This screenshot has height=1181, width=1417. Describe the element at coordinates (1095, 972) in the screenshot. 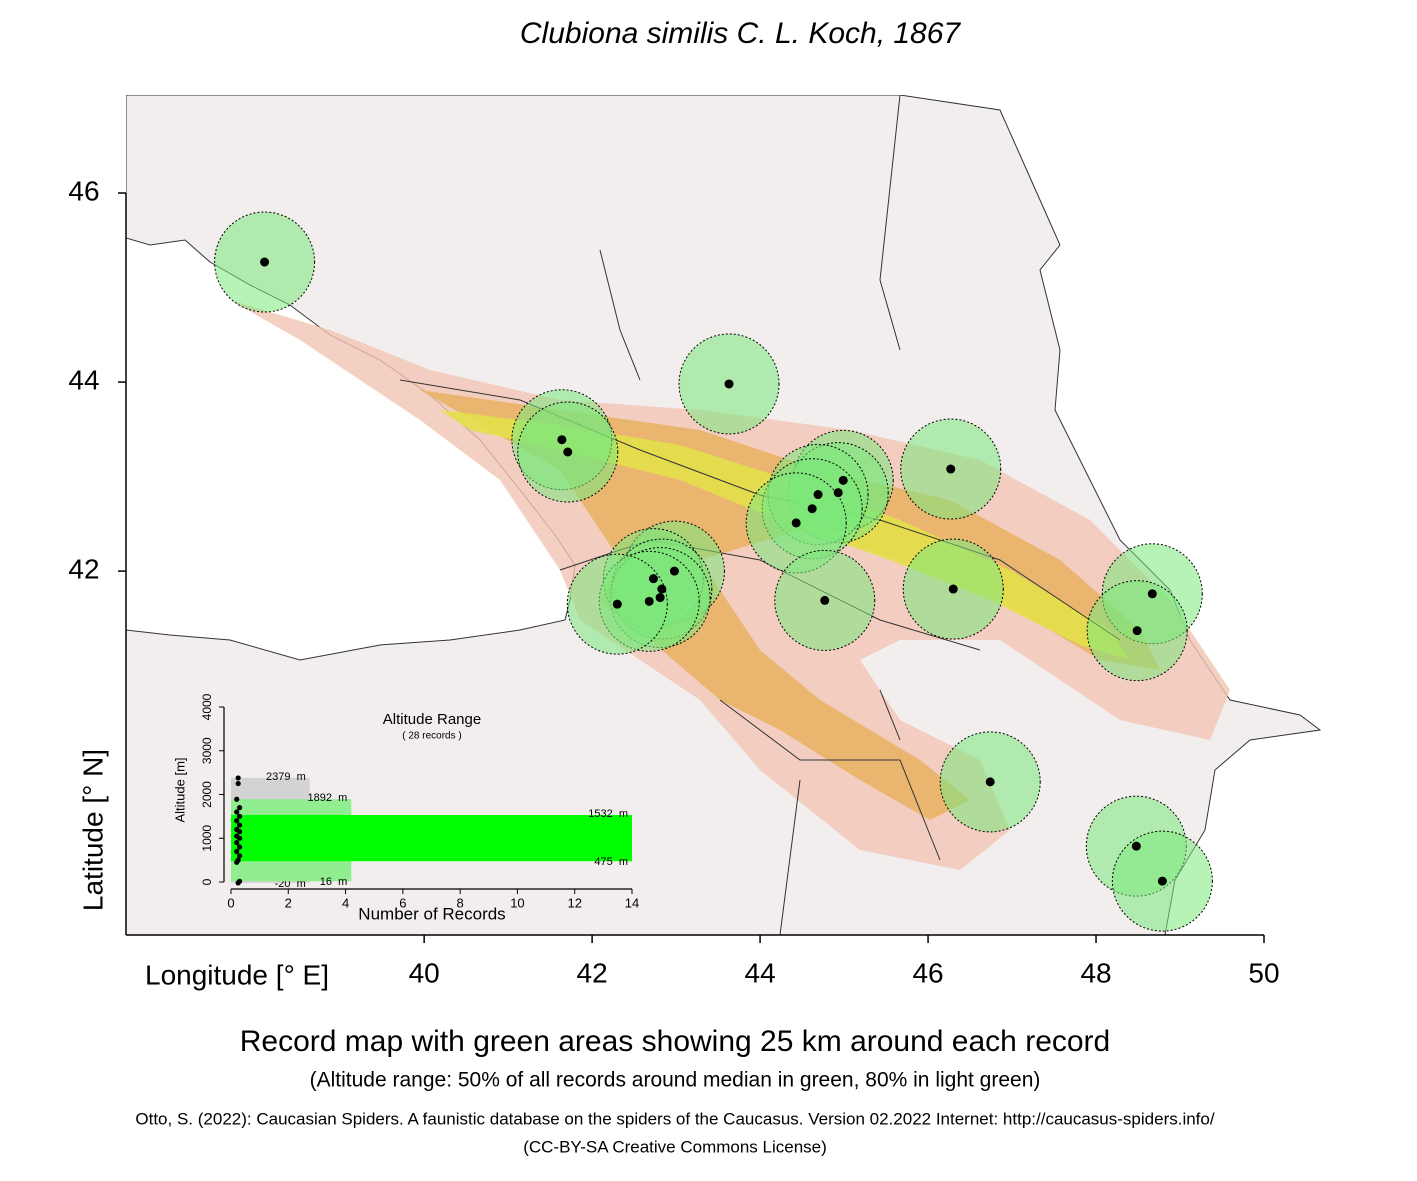

I see `x-tick-label: 48` at that location.